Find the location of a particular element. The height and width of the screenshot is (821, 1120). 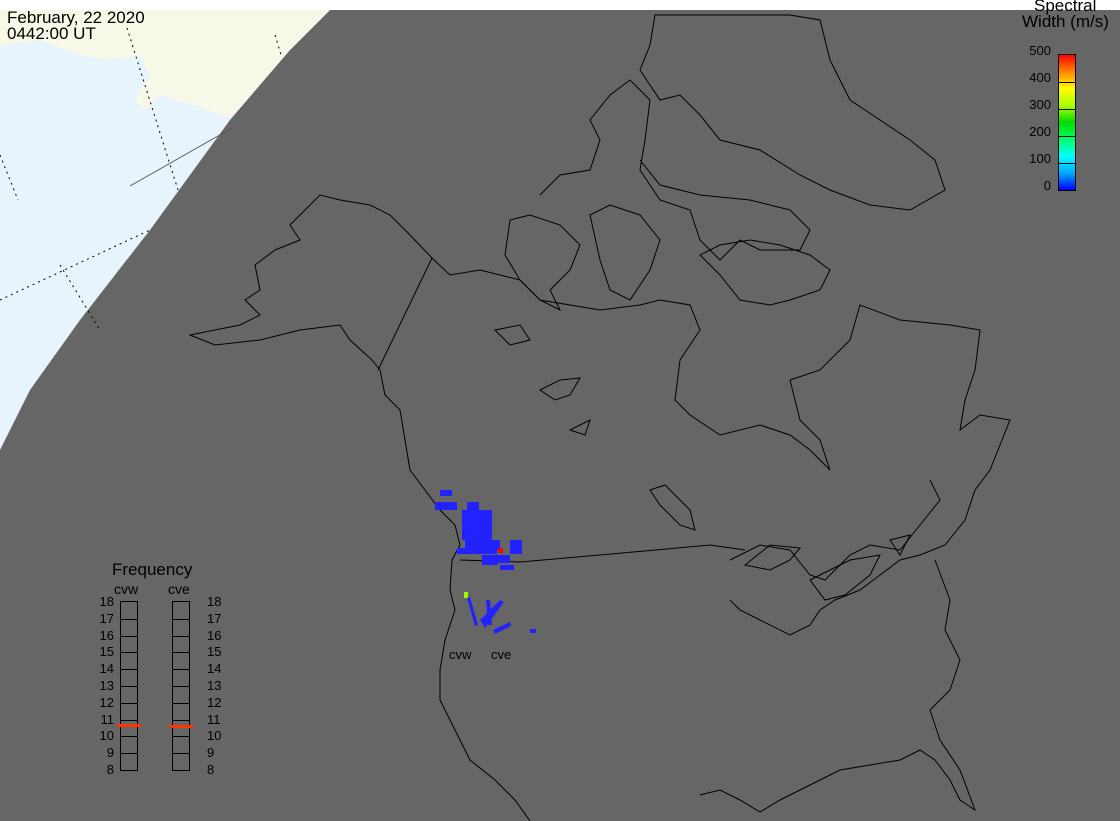

frequency-tick-left: 13 is located at coordinates (106, 685).